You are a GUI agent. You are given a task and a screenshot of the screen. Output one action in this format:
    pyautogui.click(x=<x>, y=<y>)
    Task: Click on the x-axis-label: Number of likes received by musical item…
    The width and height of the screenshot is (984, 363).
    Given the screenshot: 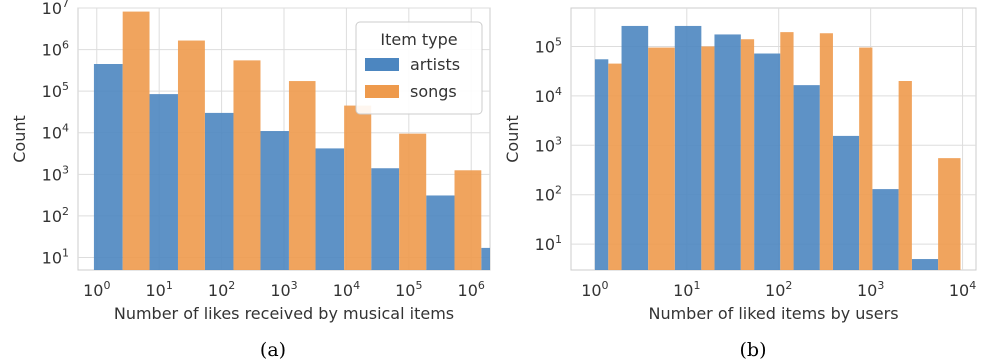 What is the action you would take?
    pyautogui.click(x=284, y=313)
    